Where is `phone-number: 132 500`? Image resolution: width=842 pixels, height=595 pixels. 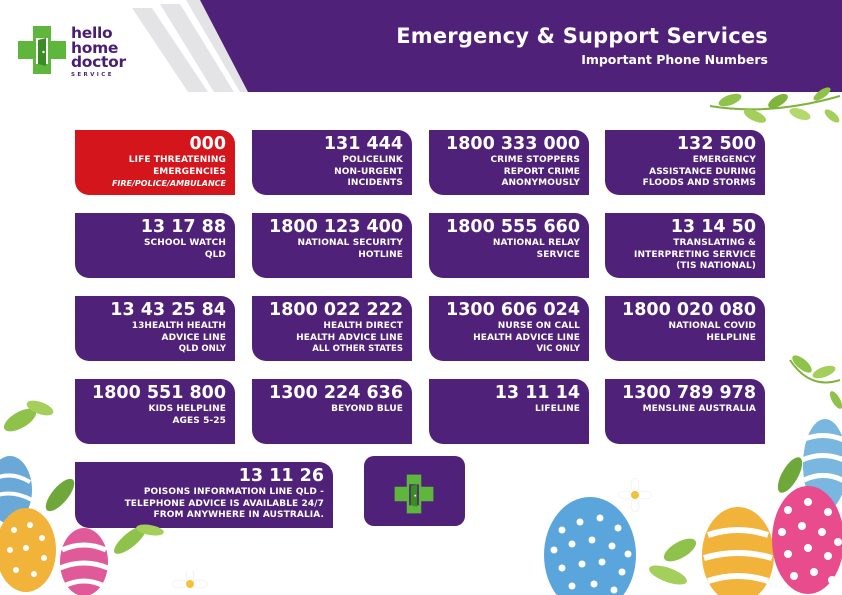
phone-number: 132 500 is located at coordinates (716, 144).